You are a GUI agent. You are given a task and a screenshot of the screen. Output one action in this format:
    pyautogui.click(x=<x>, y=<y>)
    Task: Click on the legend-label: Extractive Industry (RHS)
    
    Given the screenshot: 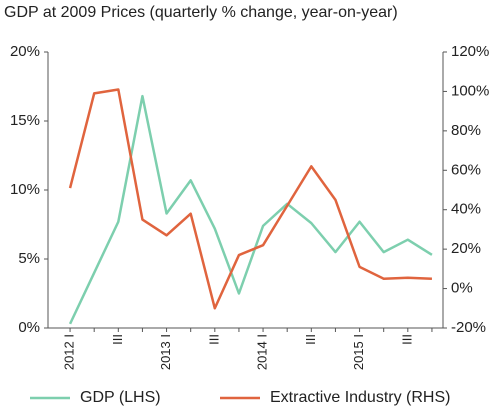 What is the action you would take?
    pyautogui.click(x=360, y=397)
    